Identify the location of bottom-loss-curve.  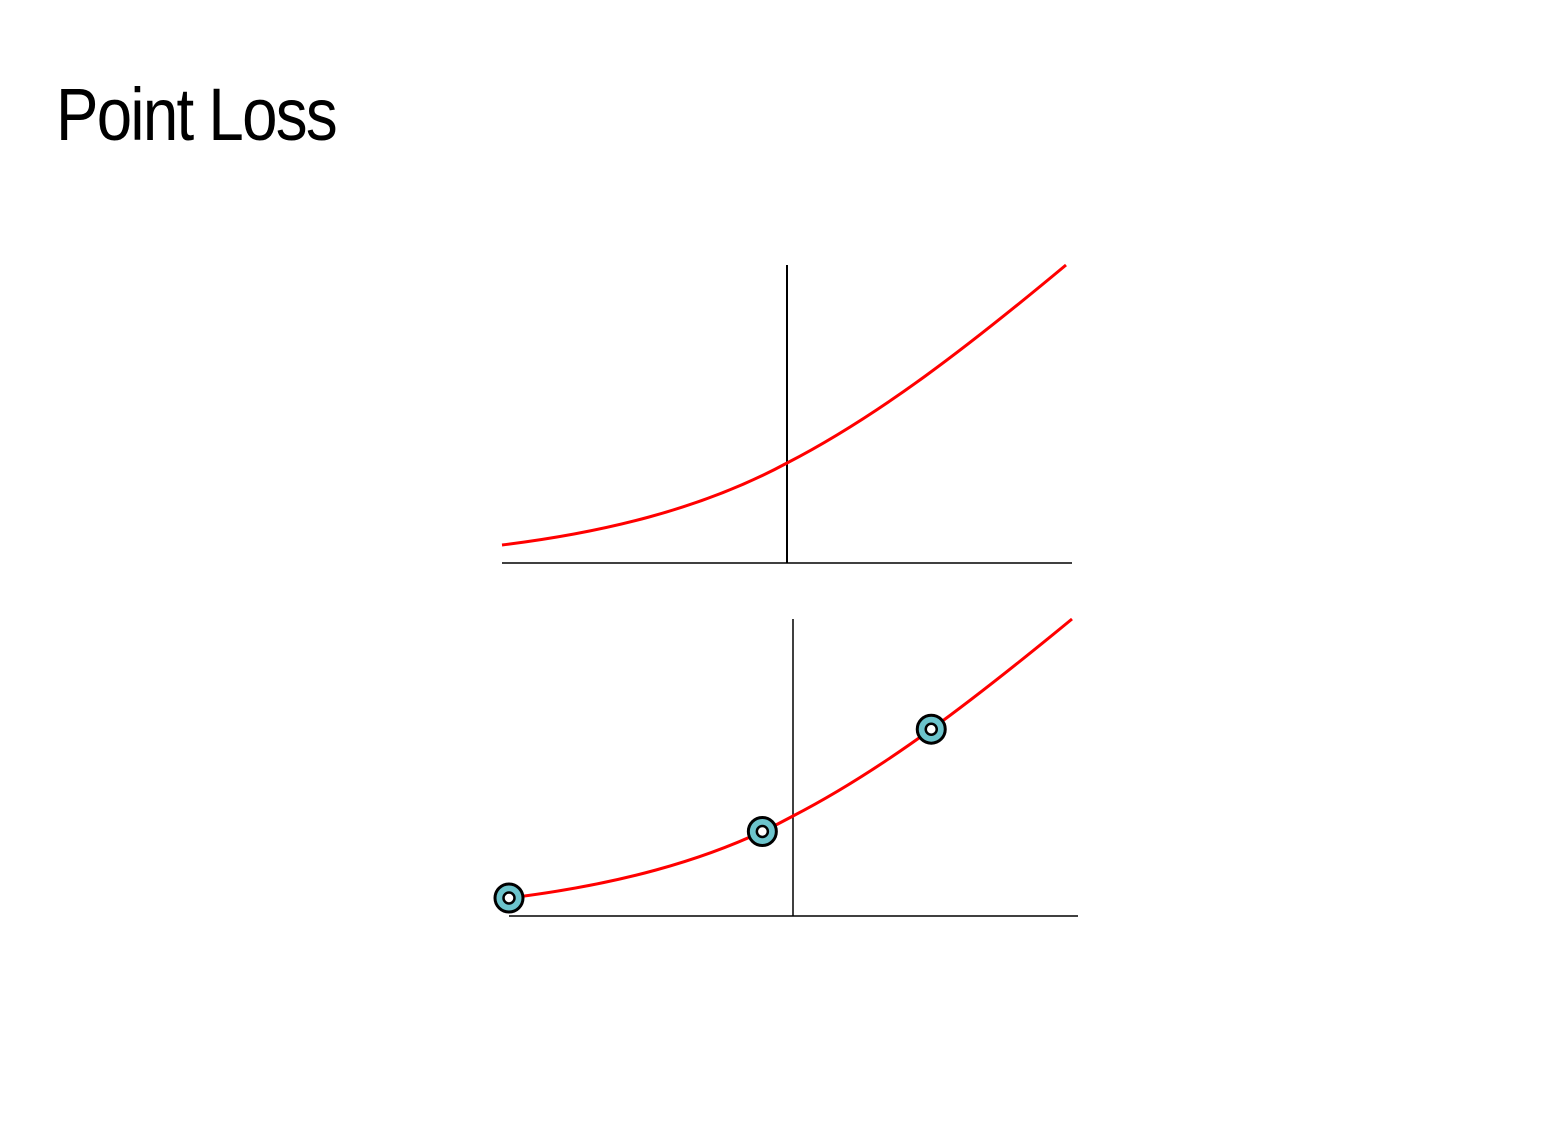
(790, 758).